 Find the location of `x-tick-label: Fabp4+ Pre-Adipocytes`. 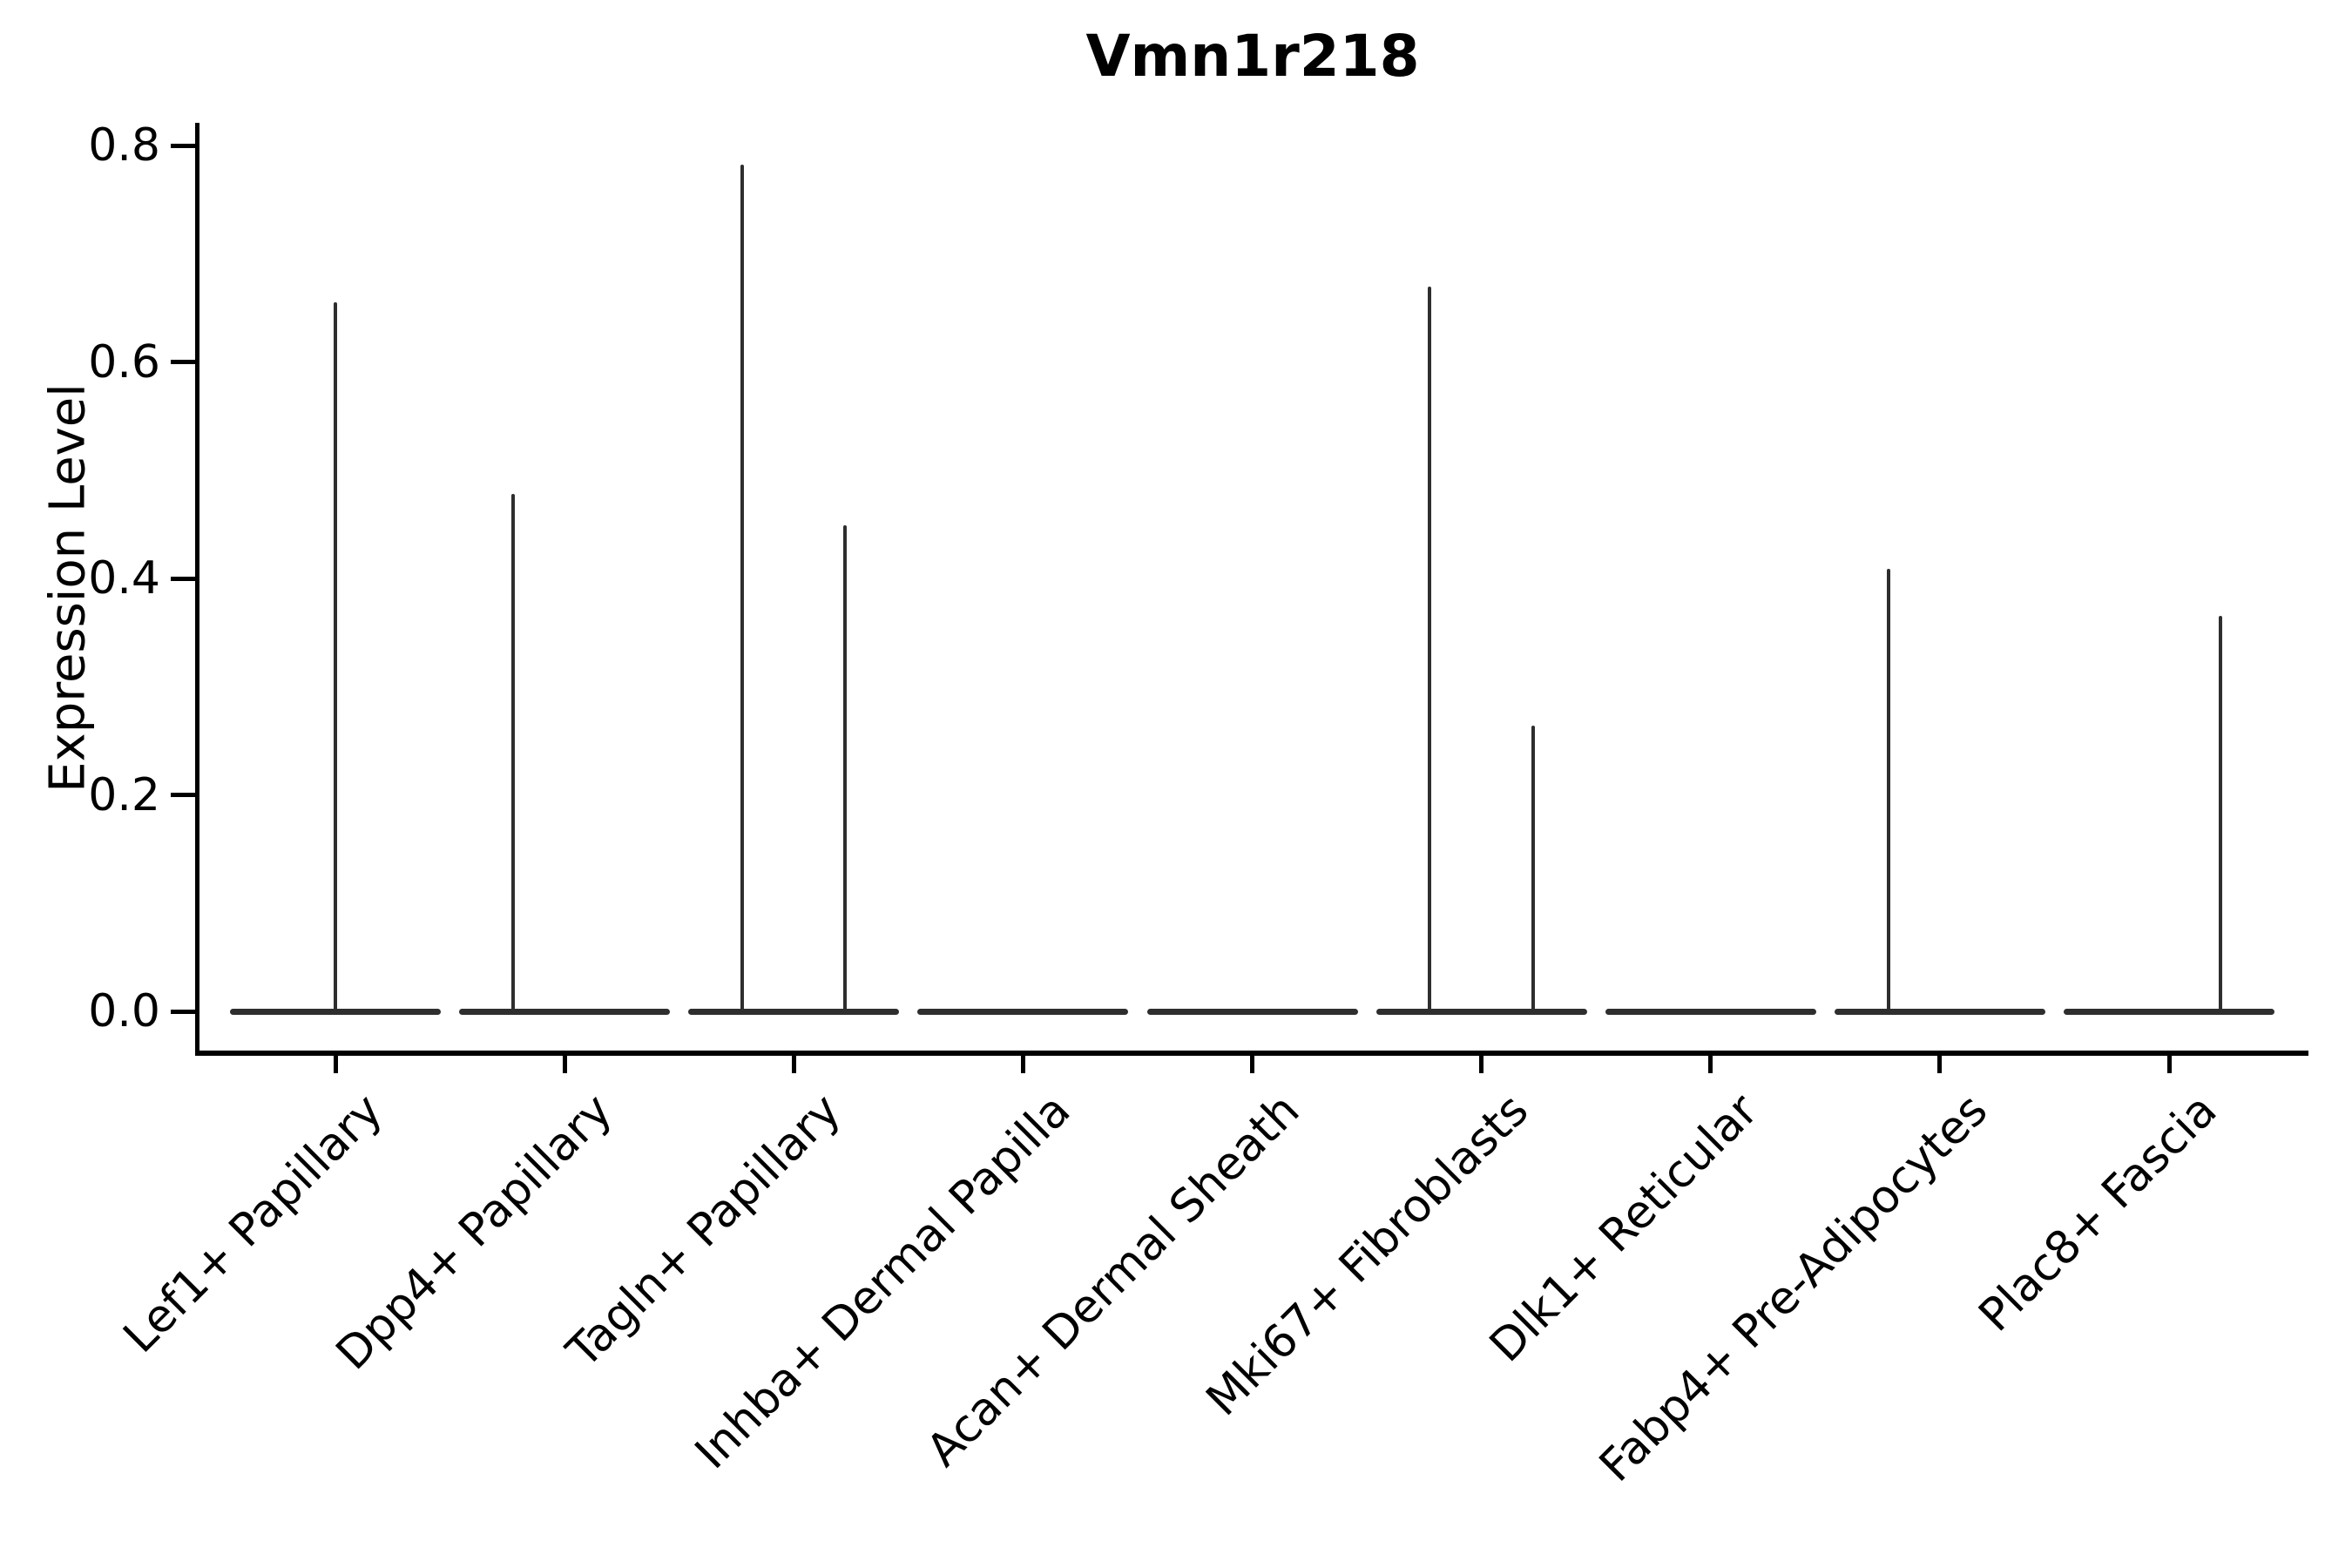

x-tick-label: Fabp4+ Pre-Adipocytes is located at coordinates (1793, 1288).